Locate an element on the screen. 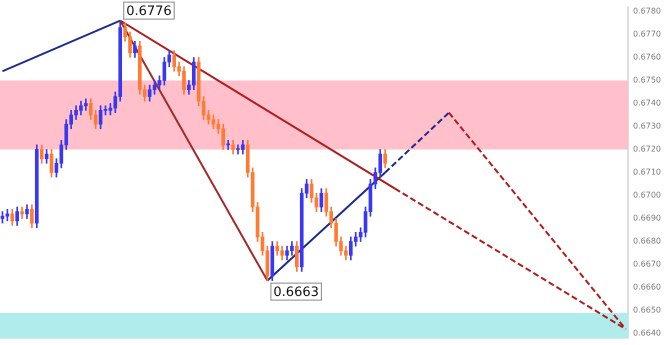 The width and height of the screenshot is (665, 345). y-tick-label: 0.6720 is located at coordinates (647, 149).